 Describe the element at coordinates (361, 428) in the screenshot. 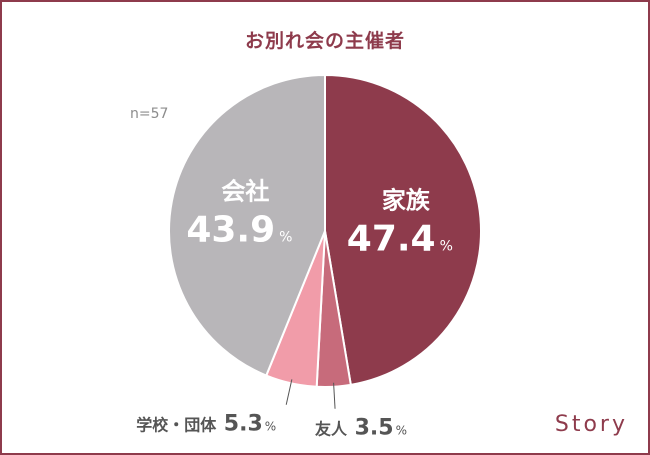

I see `slice-1-outside-label: 友人 3.5%` at that location.